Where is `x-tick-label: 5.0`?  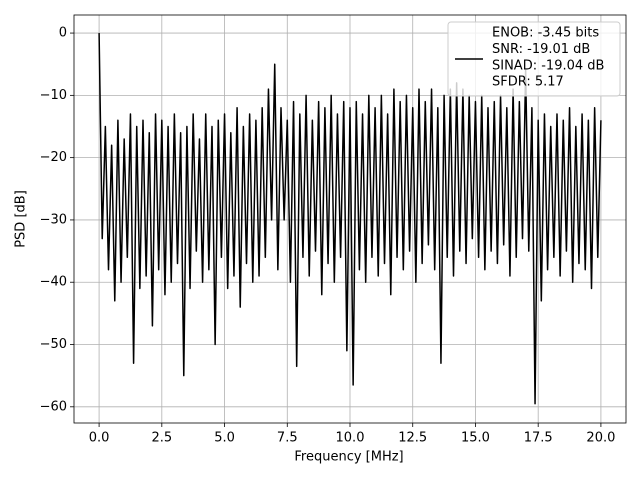 x-tick-label: 5.0 is located at coordinates (224, 438).